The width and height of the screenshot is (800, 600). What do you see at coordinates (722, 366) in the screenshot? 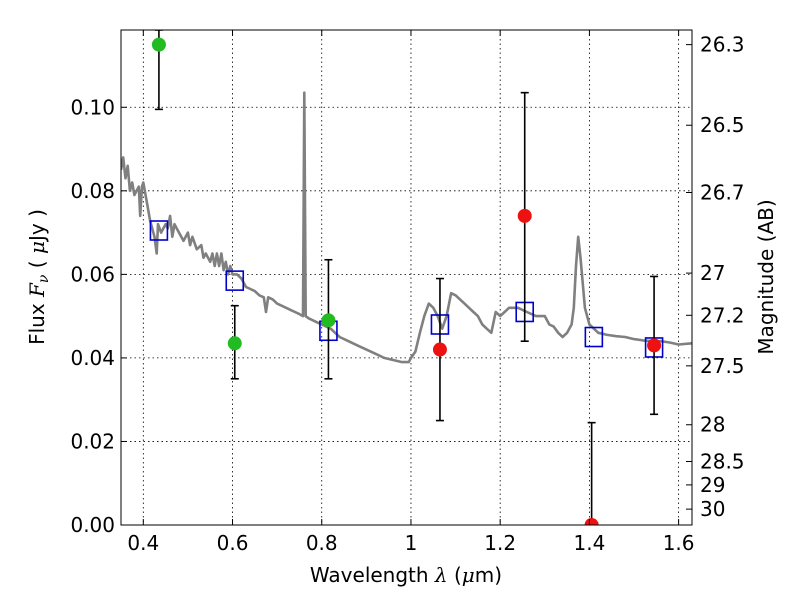
I see `right-tick-label: 27.5` at bounding box center [722, 366].